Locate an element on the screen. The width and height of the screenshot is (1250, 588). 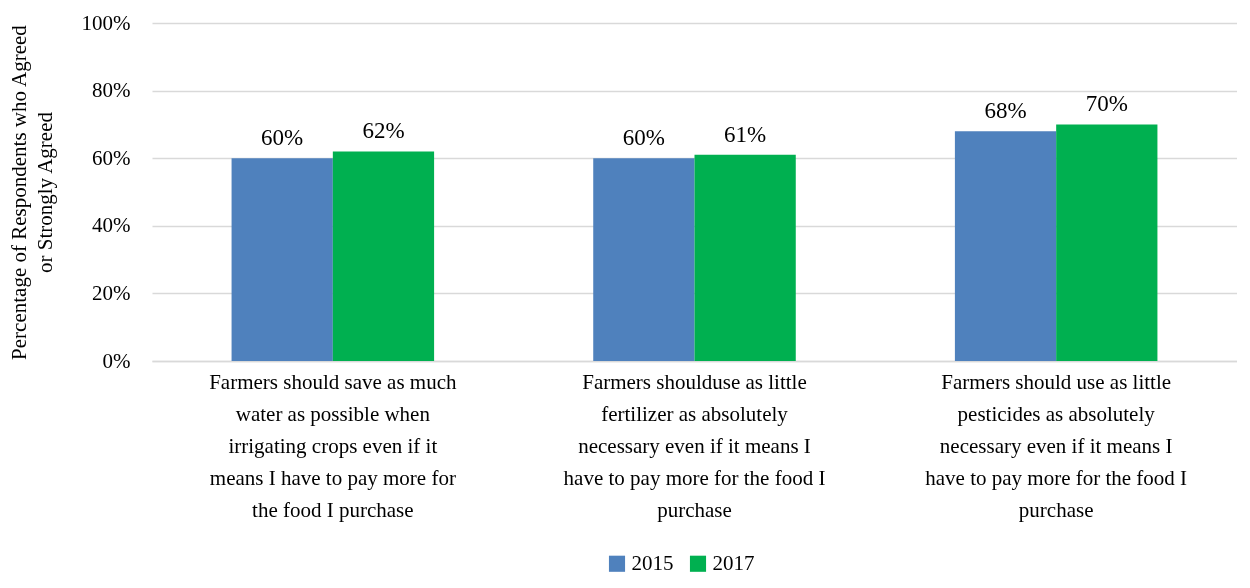
y-tick-label: 40% is located at coordinates (111, 225).